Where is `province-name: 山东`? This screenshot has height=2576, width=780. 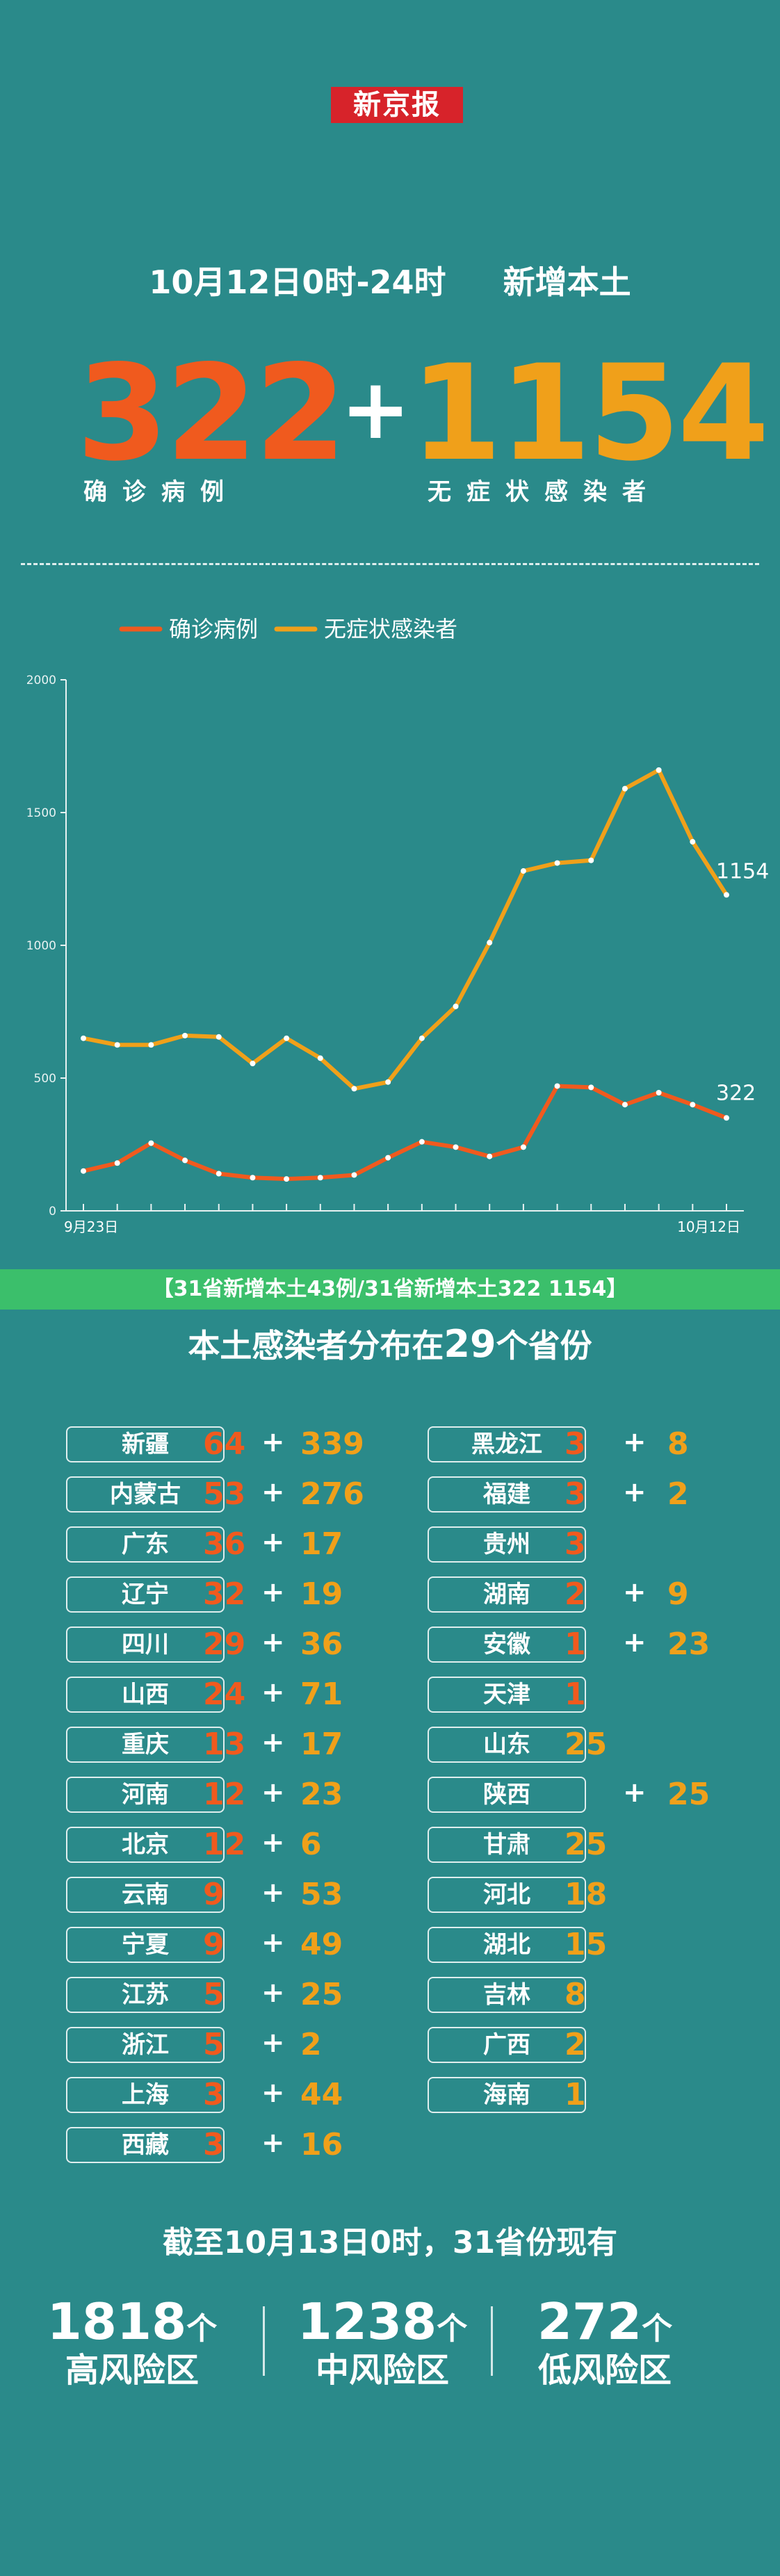 province-name: 山东 is located at coordinates (507, 1745).